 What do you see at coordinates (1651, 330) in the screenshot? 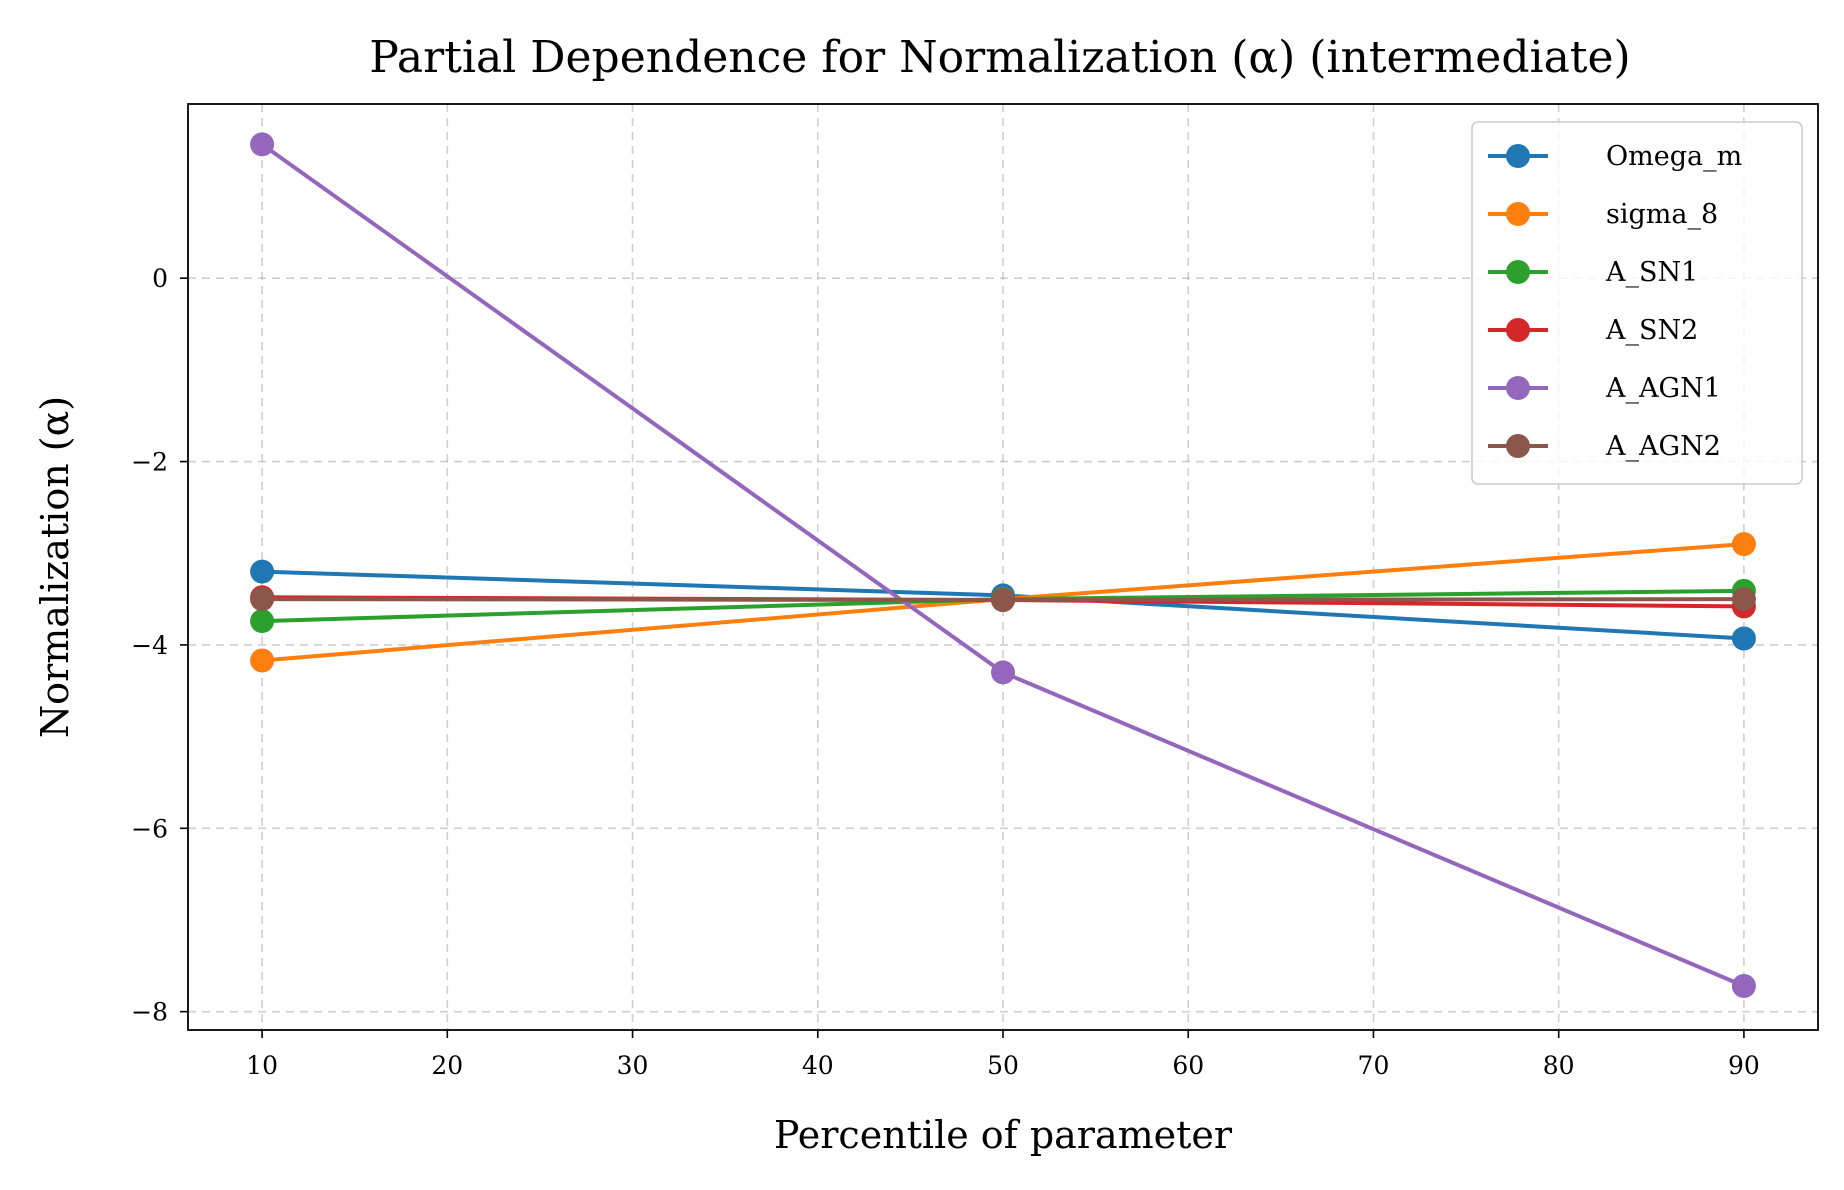
I see `legend-label: A_SN2` at bounding box center [1651, 330].